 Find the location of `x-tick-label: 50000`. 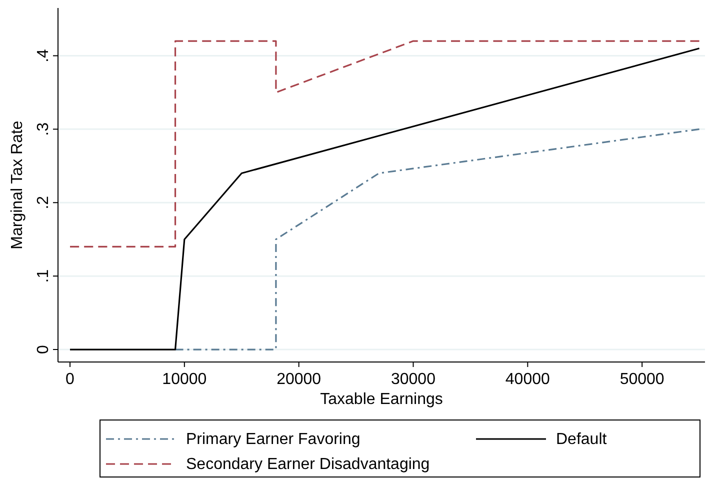

x-tick-label: 50000 is located at coordinates (642, 379).